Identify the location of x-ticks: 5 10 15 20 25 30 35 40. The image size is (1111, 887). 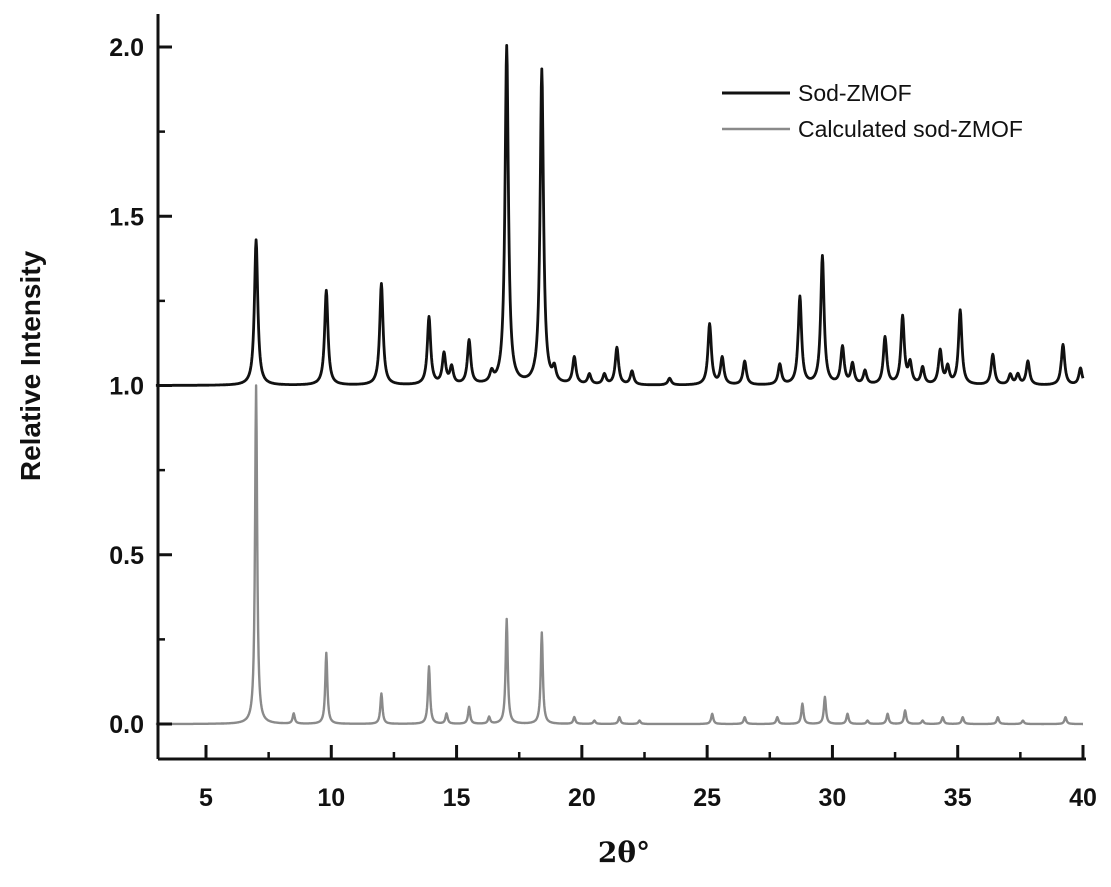
(648, 778).